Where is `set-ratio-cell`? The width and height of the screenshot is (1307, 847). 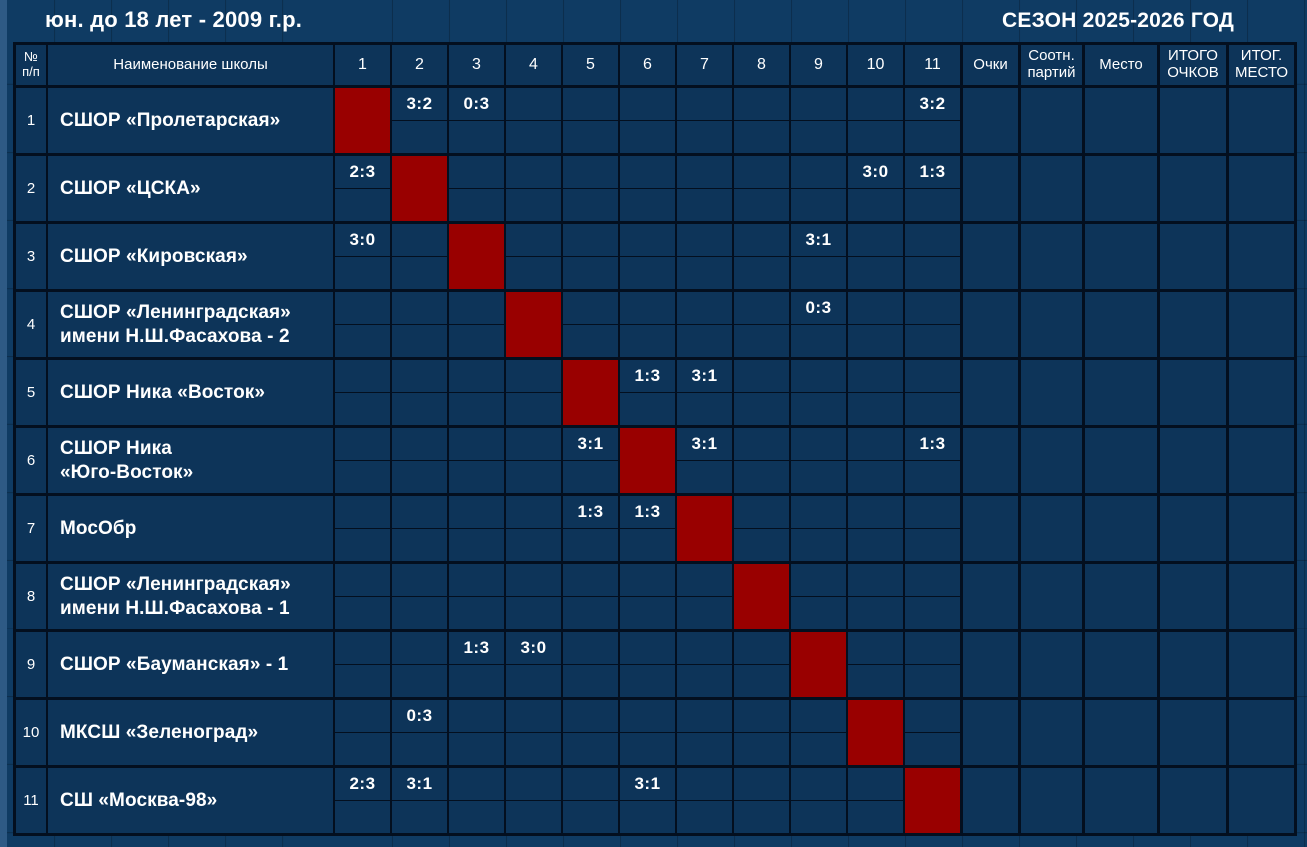 set-ratio-cell is located at coordinates (1050, 460).